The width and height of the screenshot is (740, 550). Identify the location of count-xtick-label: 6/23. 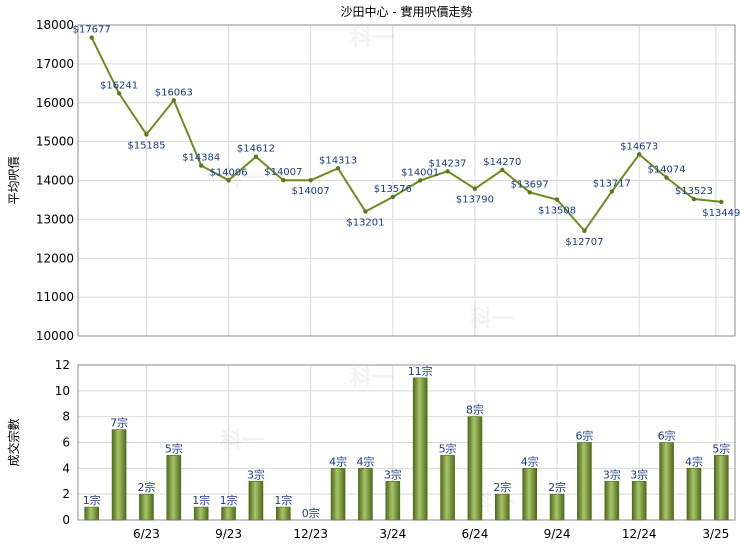
(146, 534).